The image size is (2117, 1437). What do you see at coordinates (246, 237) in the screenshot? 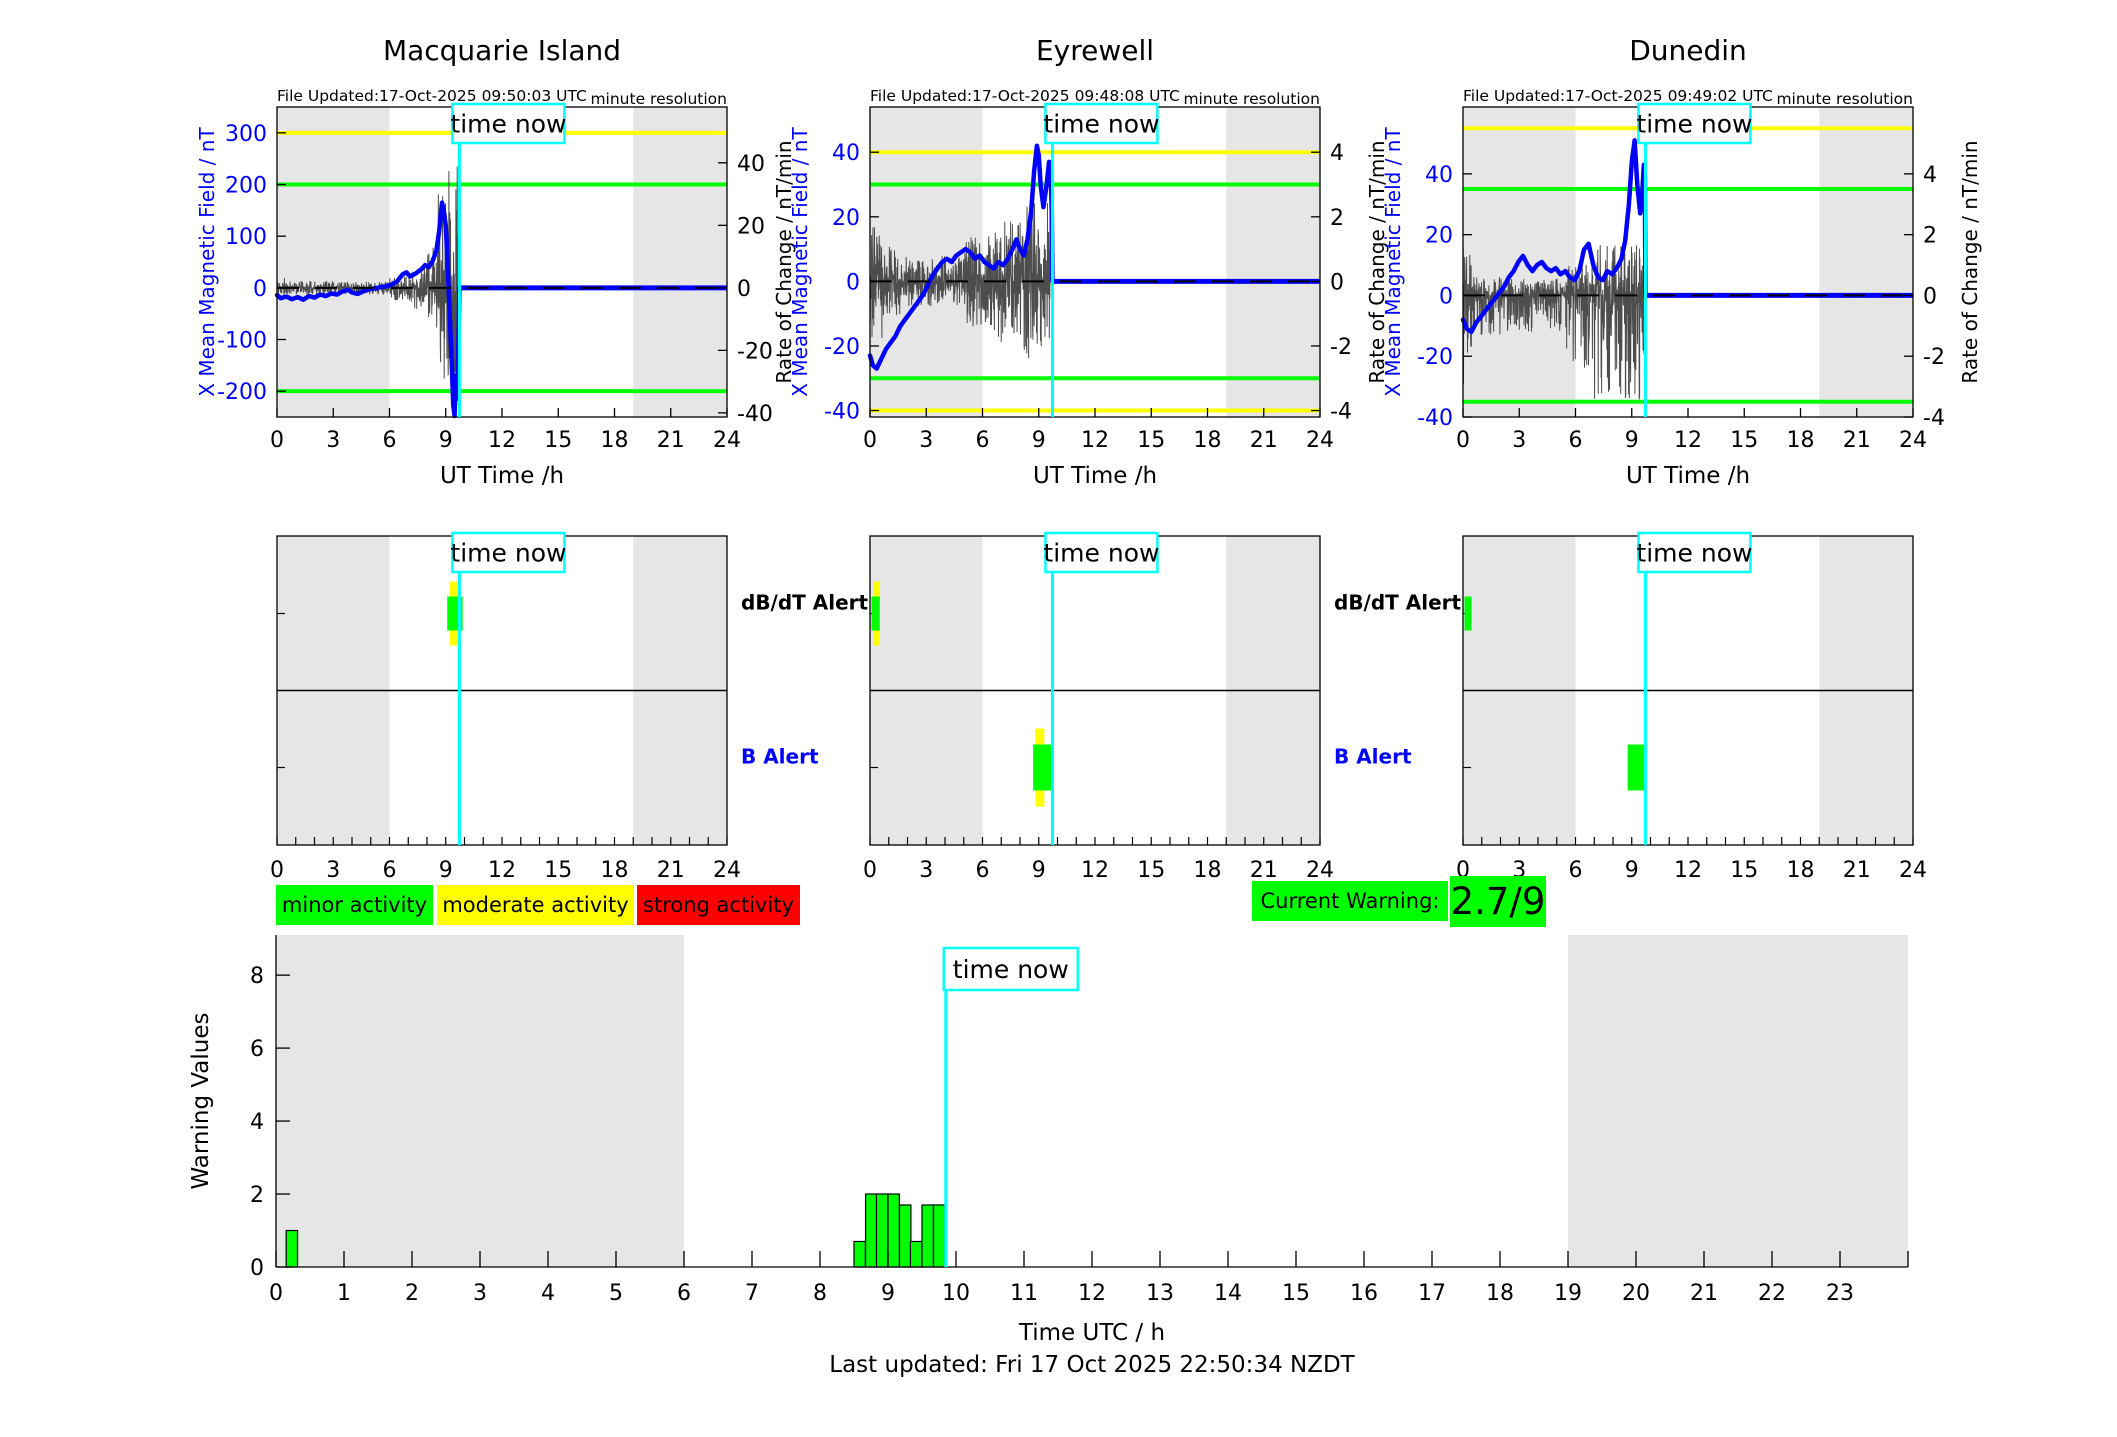
I see `left-tick-label: 100` at bounding box center [246, 237].